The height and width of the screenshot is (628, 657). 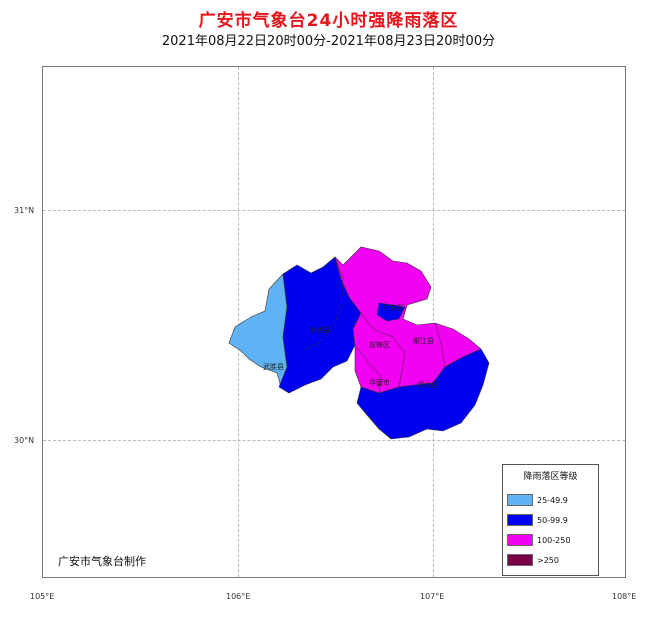 What do you see at coordinates (393, 307) in the screenshot?
I see `place-label: 广安区` at bounding box center [393, 307].